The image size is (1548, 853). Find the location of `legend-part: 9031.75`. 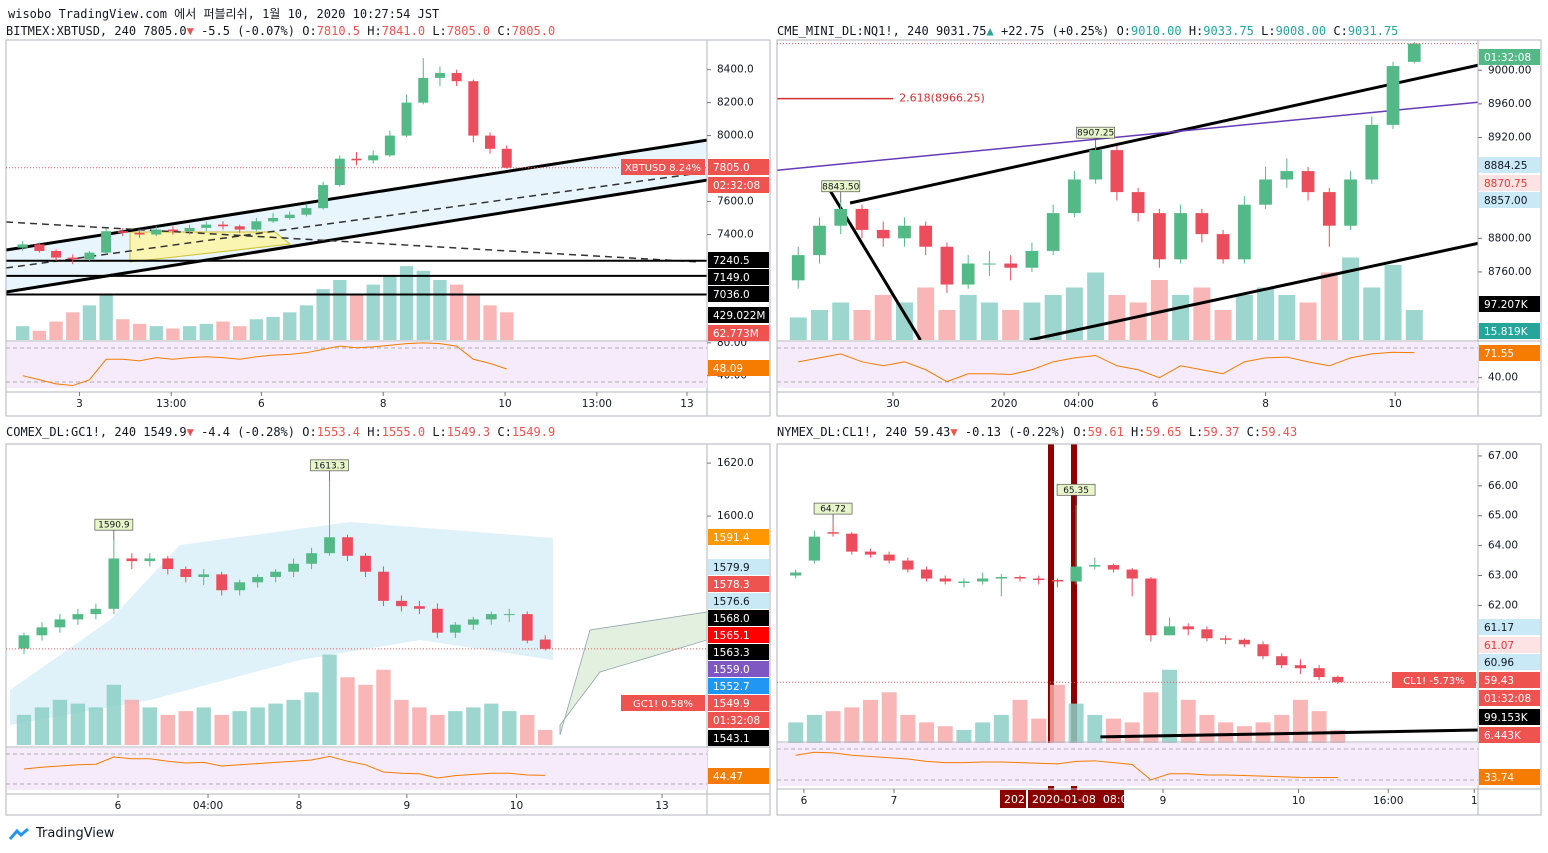

legend-part: 9031.75 is located at coordinates (1373, 31).